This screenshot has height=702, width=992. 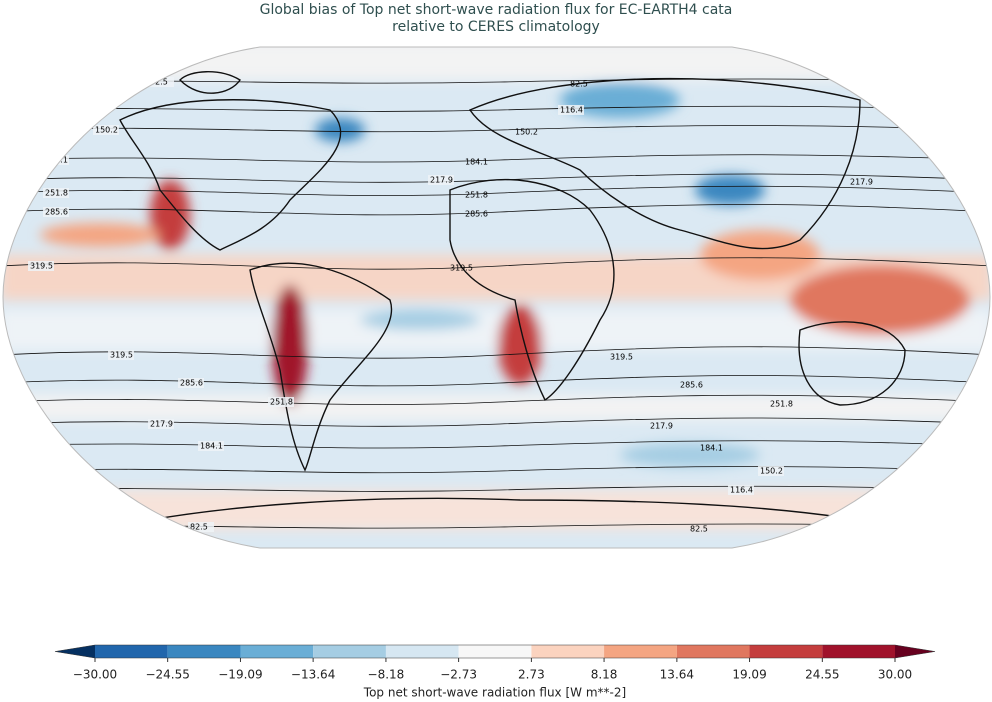 I want to click on colorbar-extend-low, so click(x=75, y=651).